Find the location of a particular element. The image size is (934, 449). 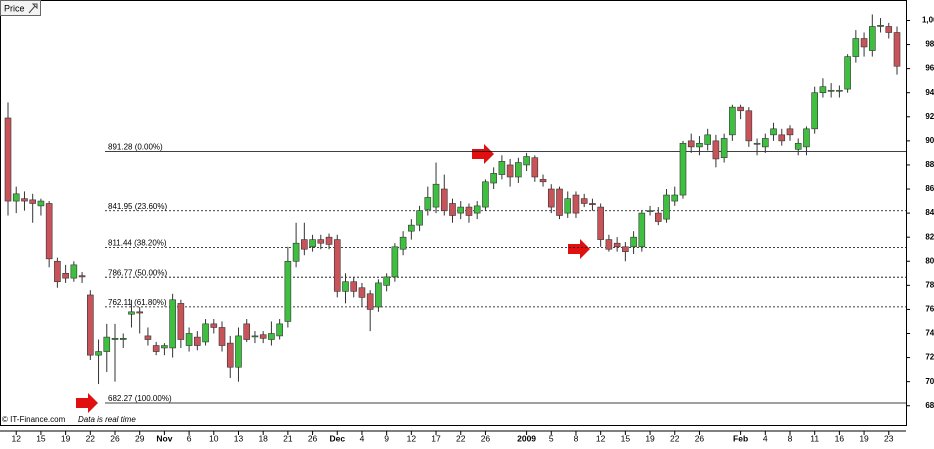

note: Data is real time is located at coordinates (107, 419).